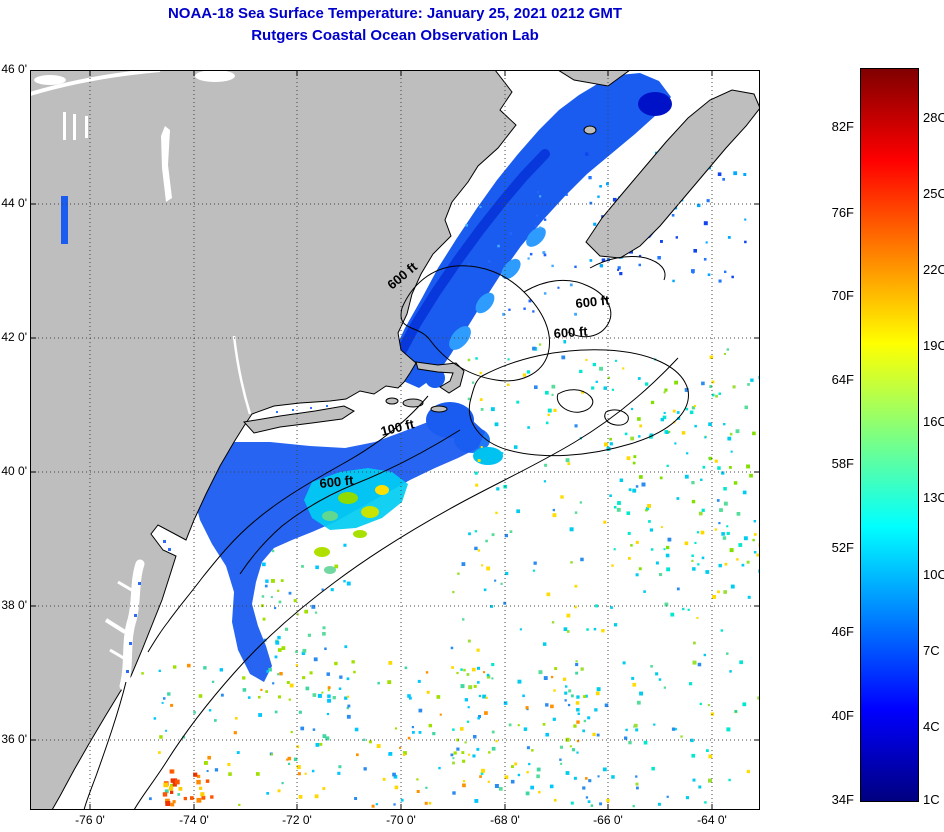  Describe the element at coordinates (194, 820) in the screenshot. I see `longitude-tick-label: -74 0'` at that location.